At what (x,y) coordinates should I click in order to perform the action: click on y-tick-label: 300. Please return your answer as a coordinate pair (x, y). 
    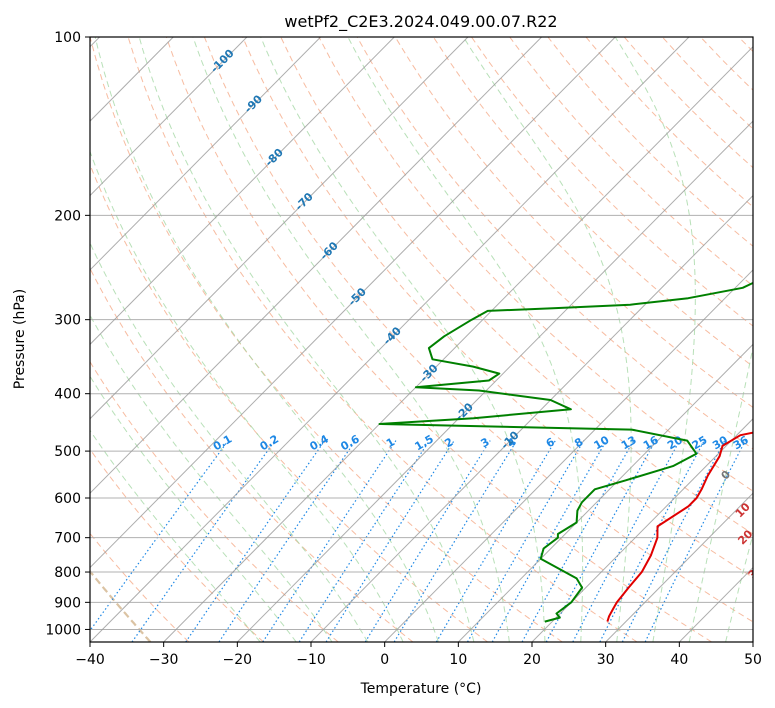
    Looking at the image, I should click on (67, 321).